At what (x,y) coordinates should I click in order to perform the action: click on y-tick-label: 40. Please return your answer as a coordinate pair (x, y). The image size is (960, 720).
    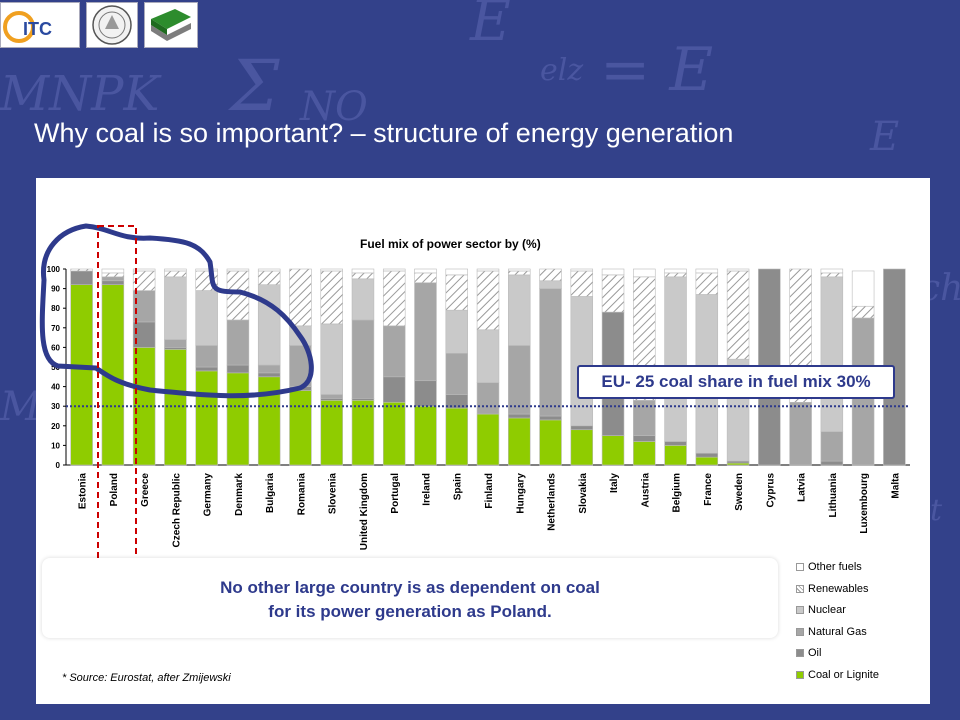
    Looking at the image, I should click on (55, 387).